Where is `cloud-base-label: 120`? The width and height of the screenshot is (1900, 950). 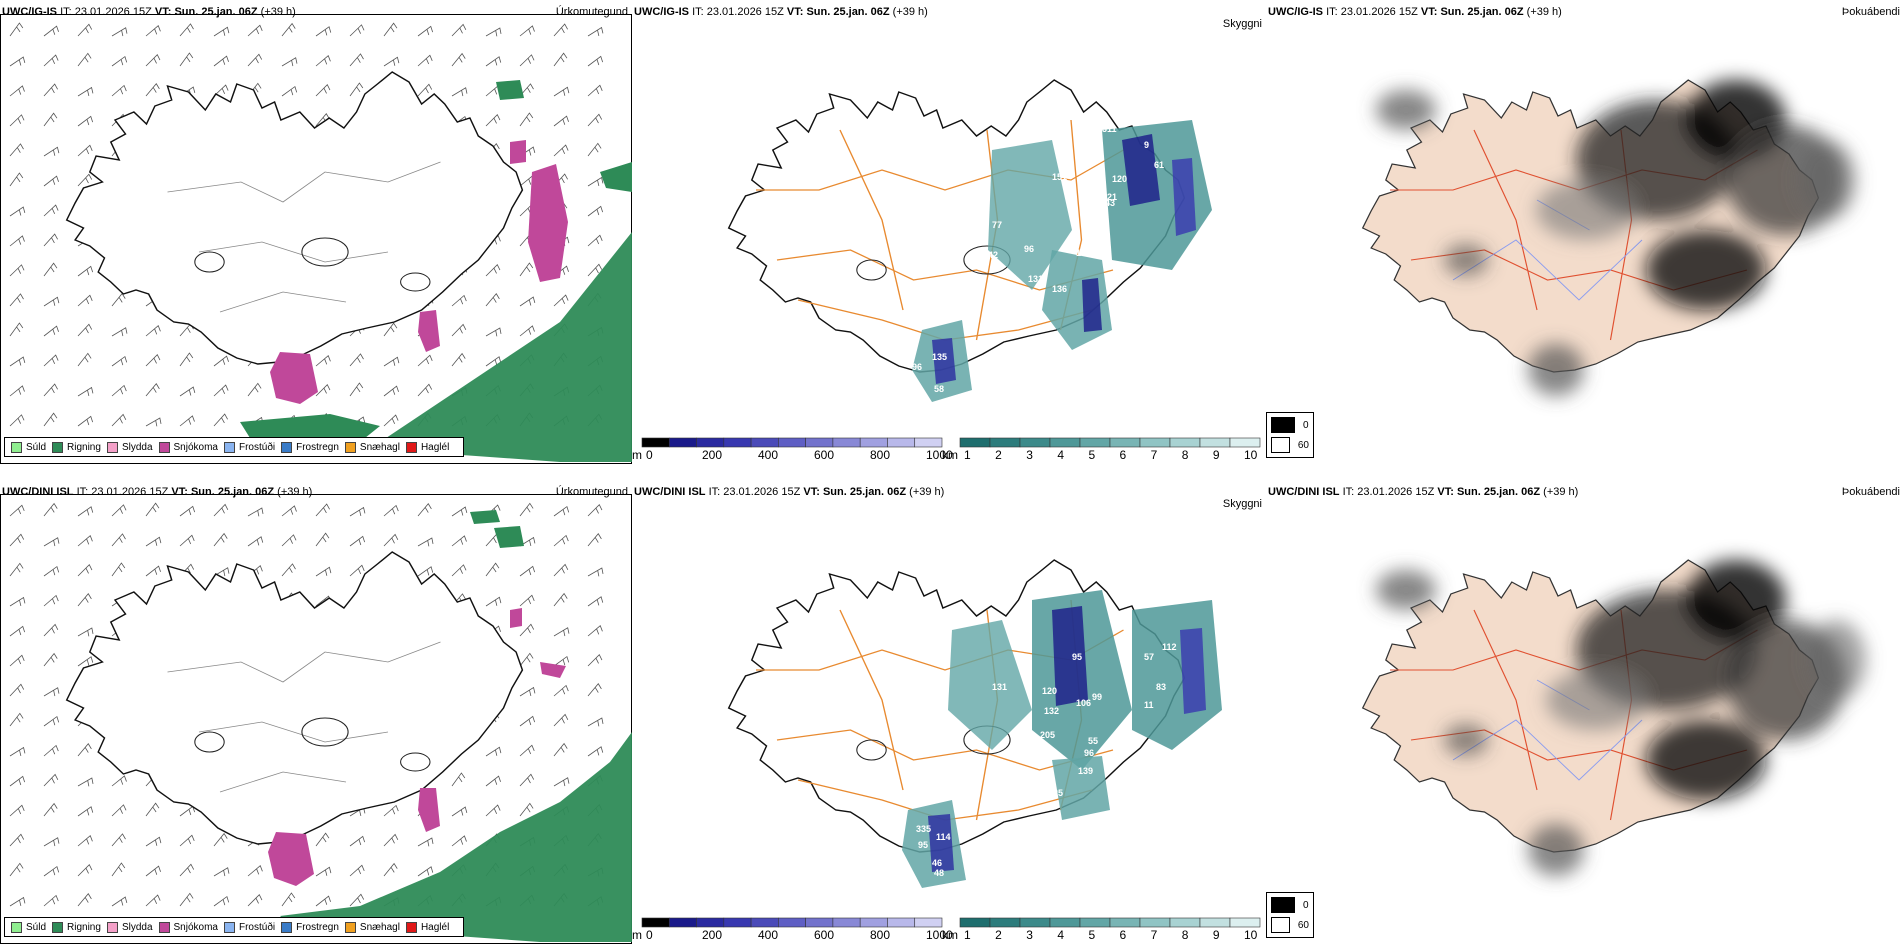 cloud-base-label: 120 is located at coordinates (1119, 179).